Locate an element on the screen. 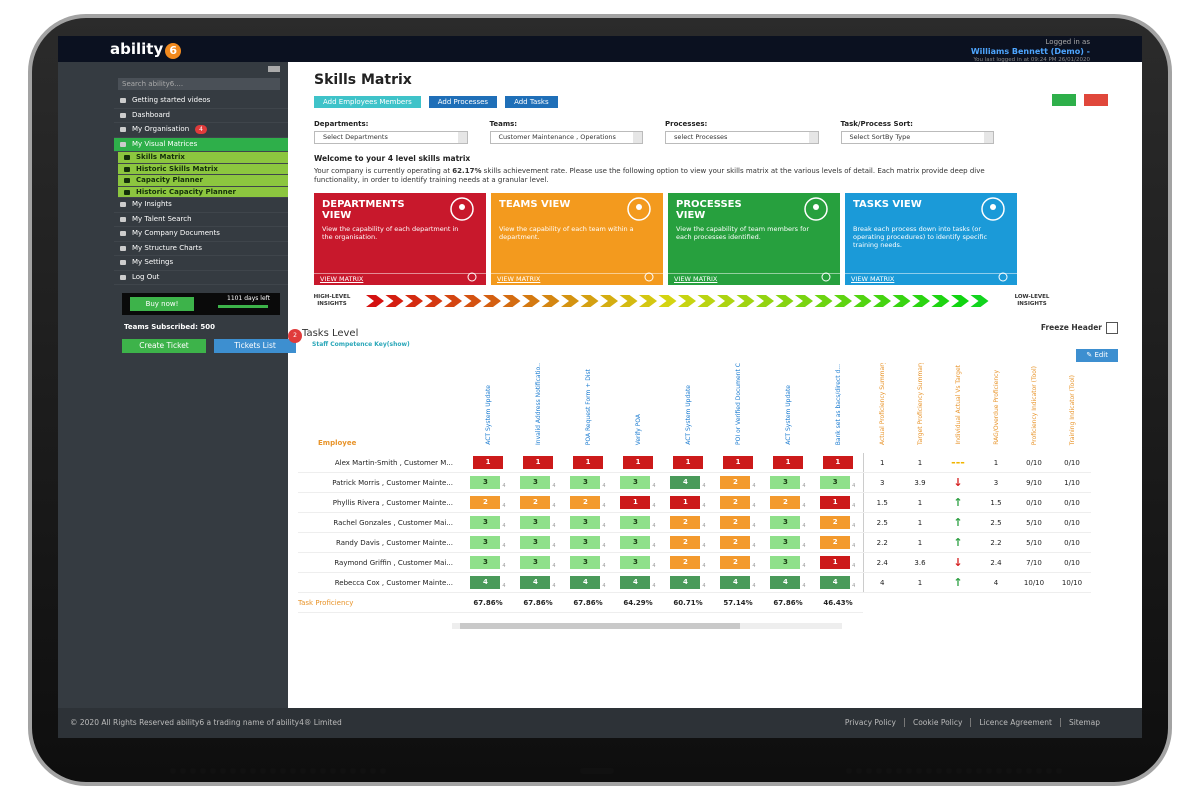  menu-item: My Settings is located at coordinates (201, 263).